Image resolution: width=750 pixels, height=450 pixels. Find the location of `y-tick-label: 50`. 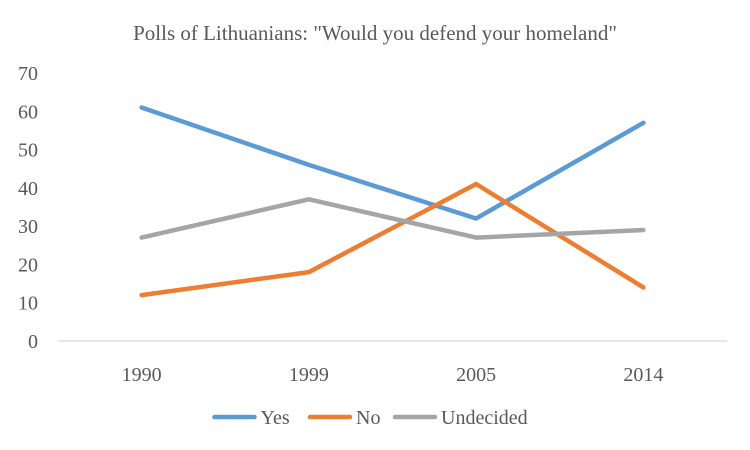

y-tick-label: 50 is located at coordinates (28, 151).